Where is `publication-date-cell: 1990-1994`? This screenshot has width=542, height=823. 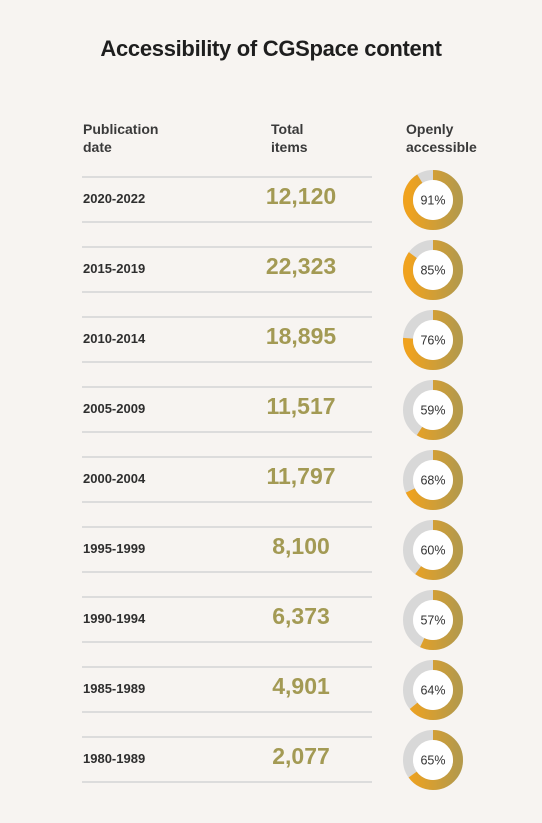 publication-date-cell: 1990-1994 is located at coordinates (114, 618).